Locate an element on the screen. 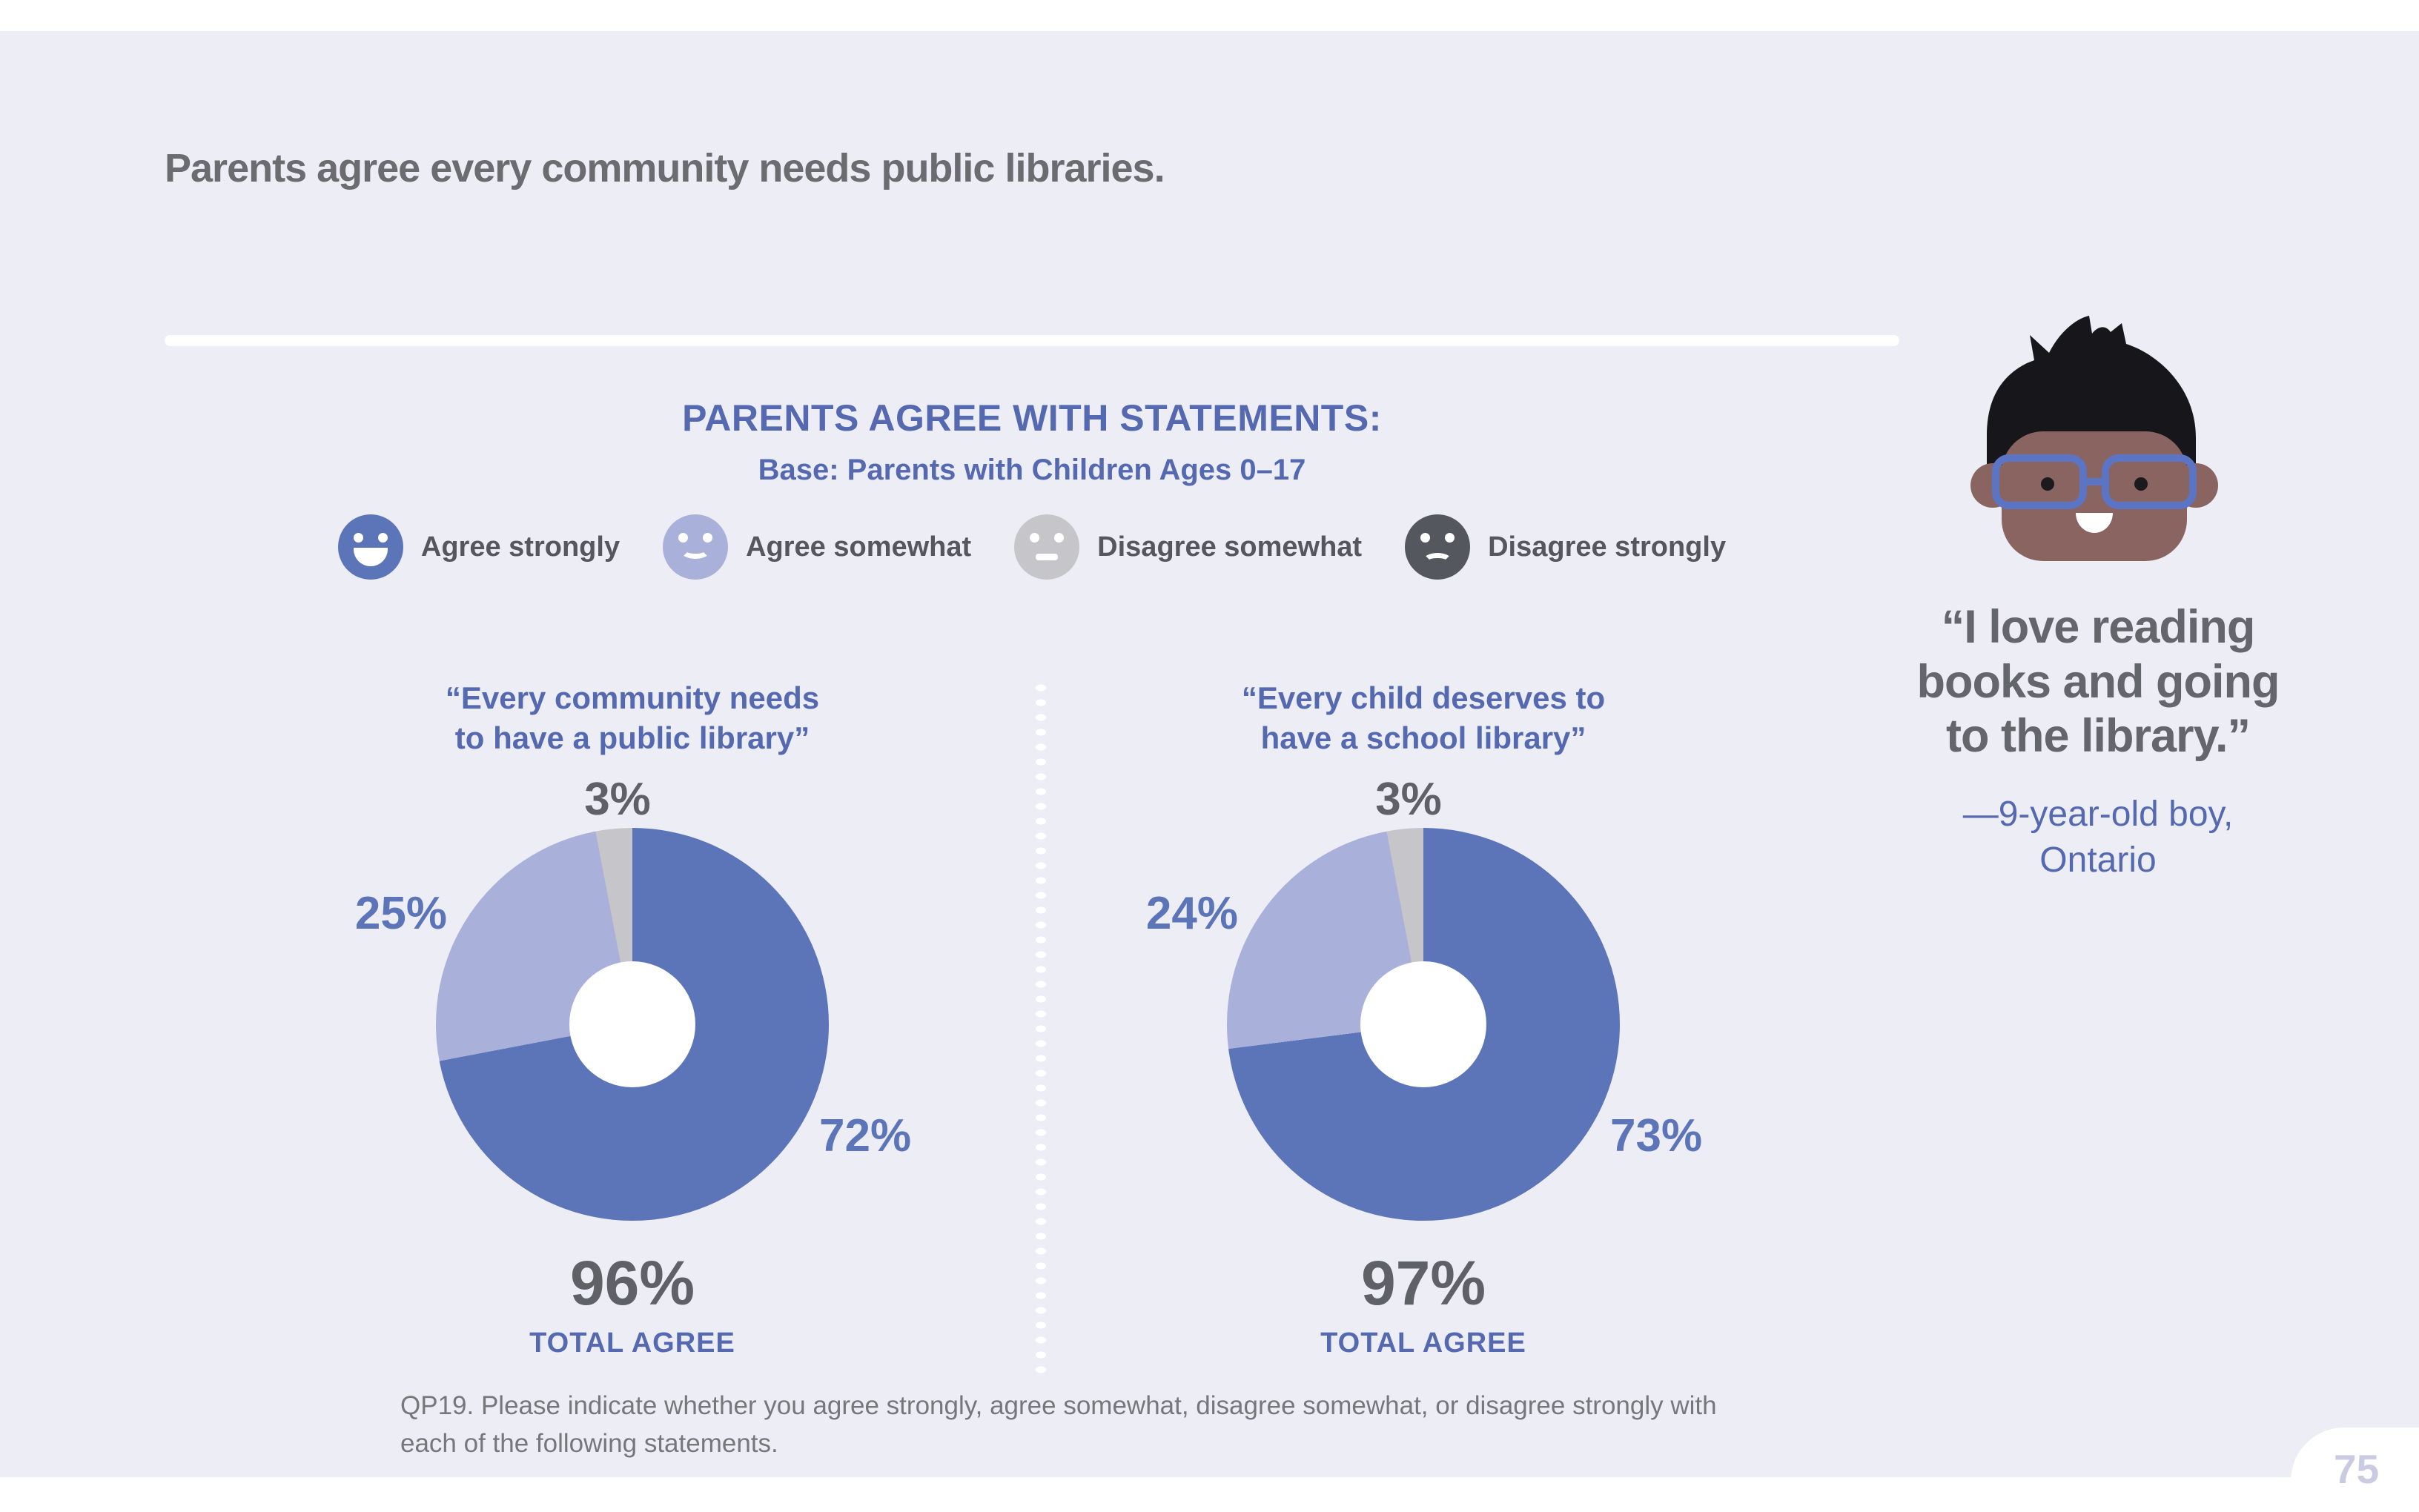 The width and height of the screenshot is (2419, 1512). legend-item-disagree-somewhat: Disagree somewhat is located at coordinates (1188, 547).